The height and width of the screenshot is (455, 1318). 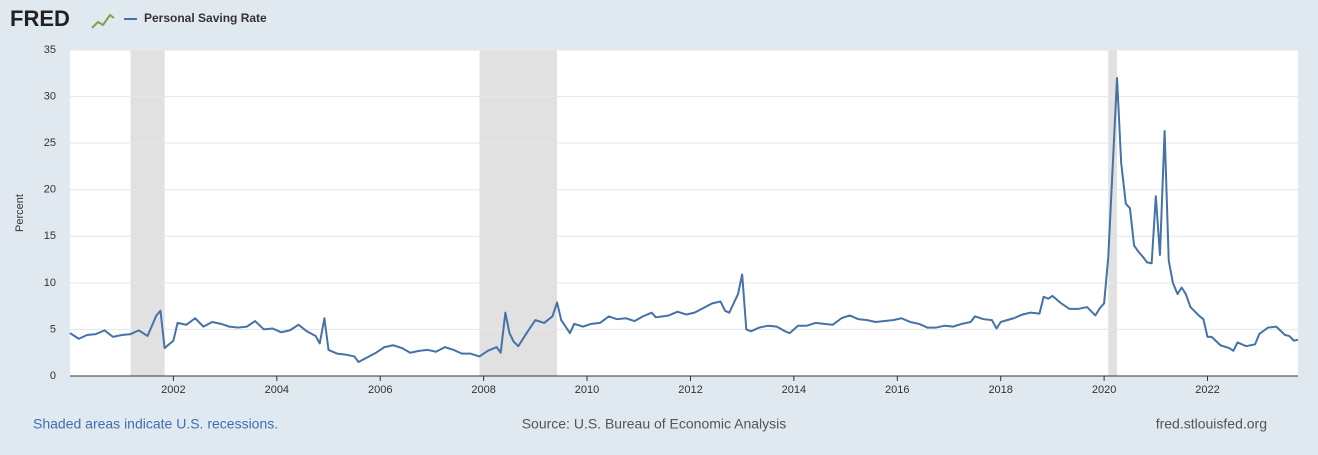 I want to click on y-tick-label: 35, so click(x=50, y=50).